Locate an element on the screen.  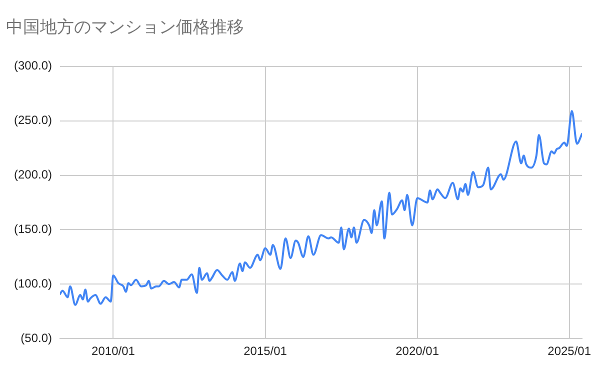
y-tick-label: (100.0) is located at coordinates (33, 283).